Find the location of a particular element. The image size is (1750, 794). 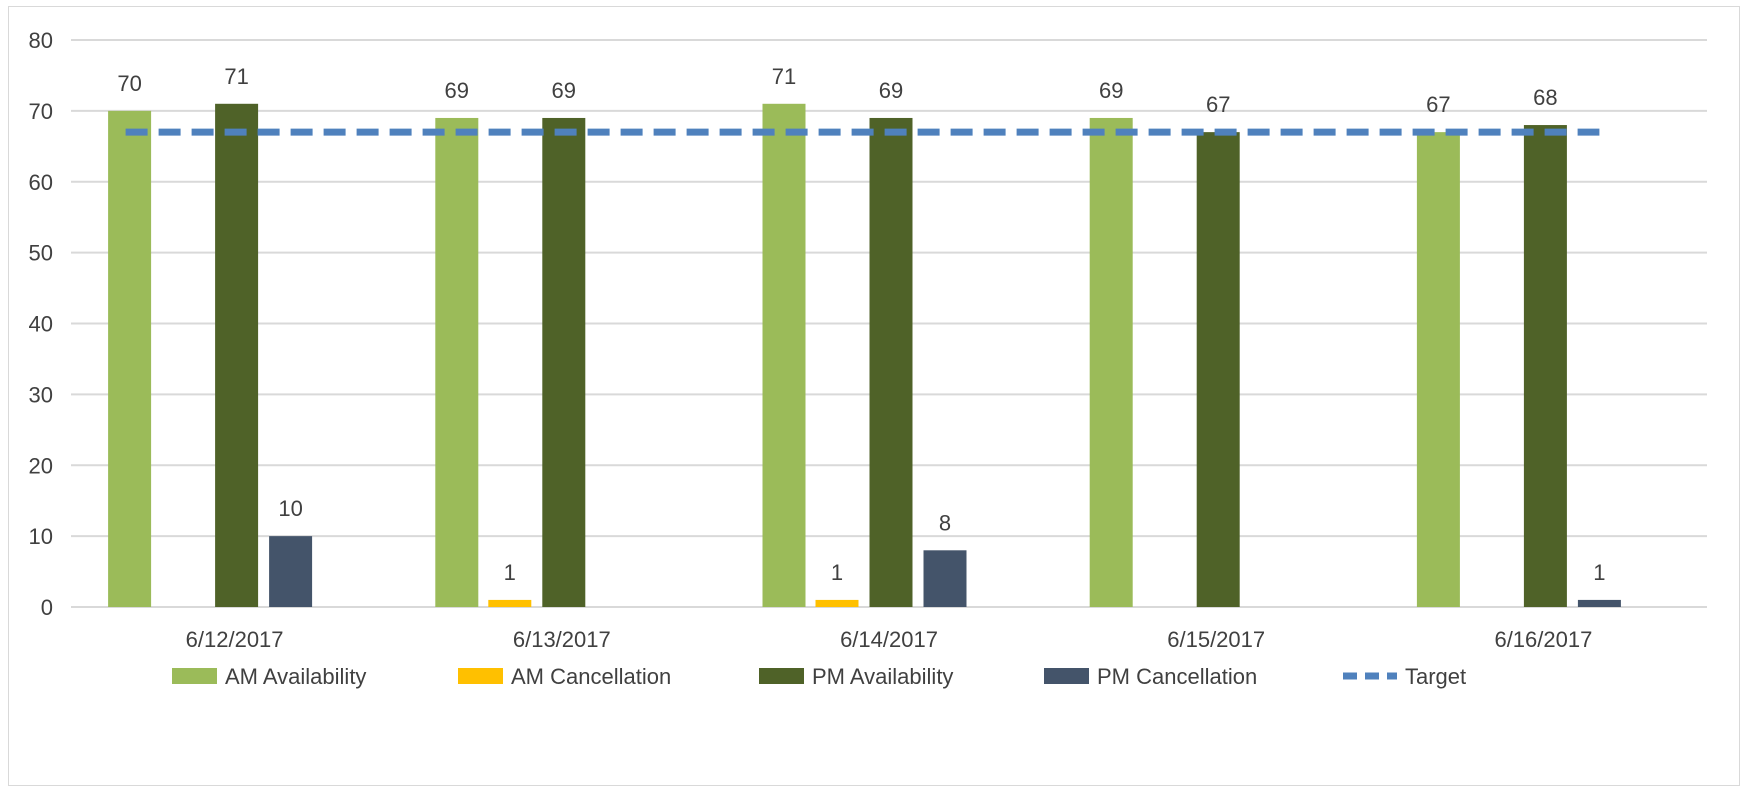

y-tick-label-50: 50 is located at coordinates (41, 253).